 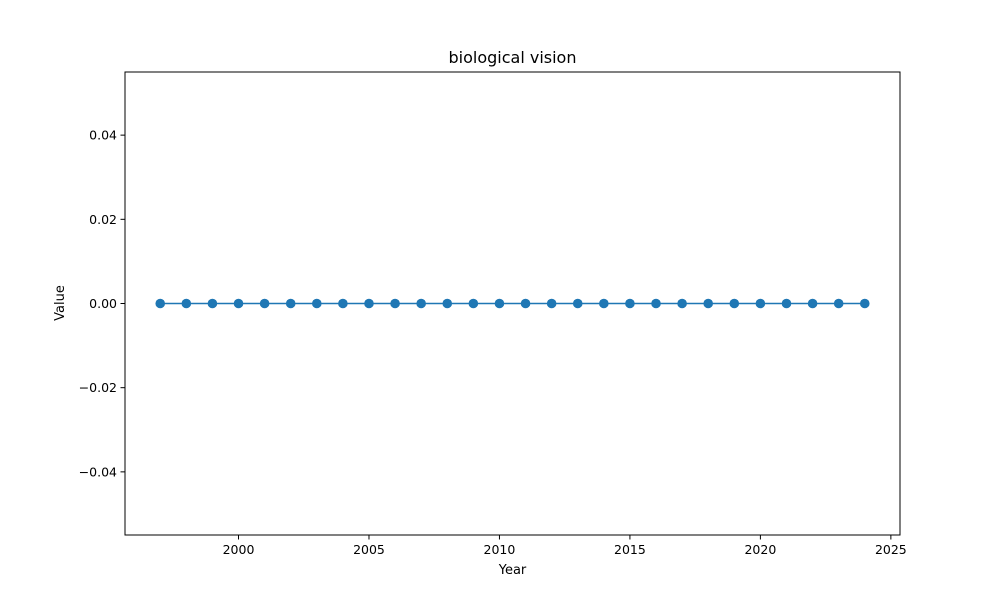 I want to click on x-tick-label: 2025, so click(x=891, y=549).